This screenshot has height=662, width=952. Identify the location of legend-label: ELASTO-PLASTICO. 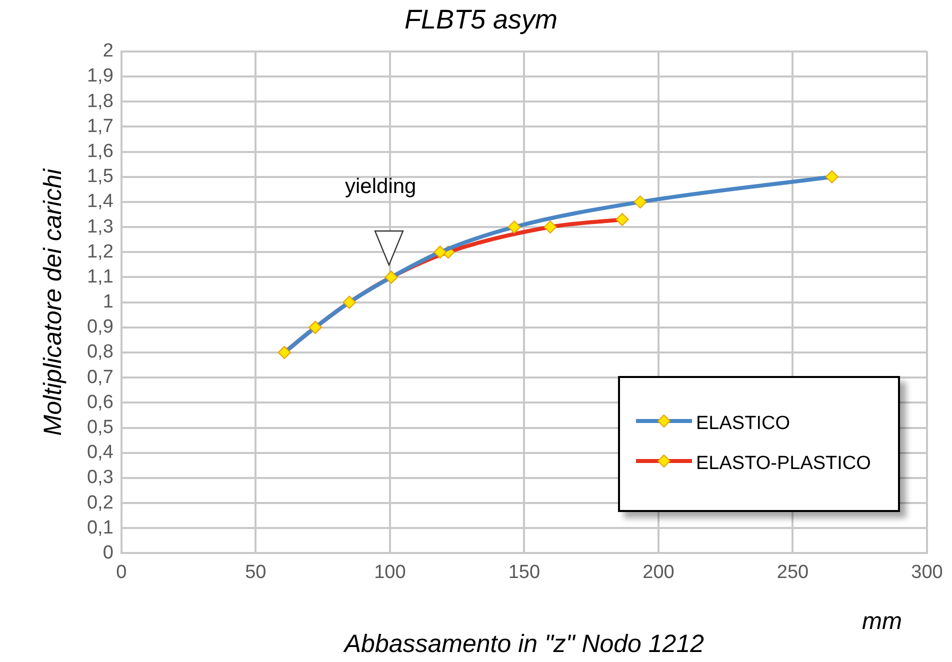
(783, 464).